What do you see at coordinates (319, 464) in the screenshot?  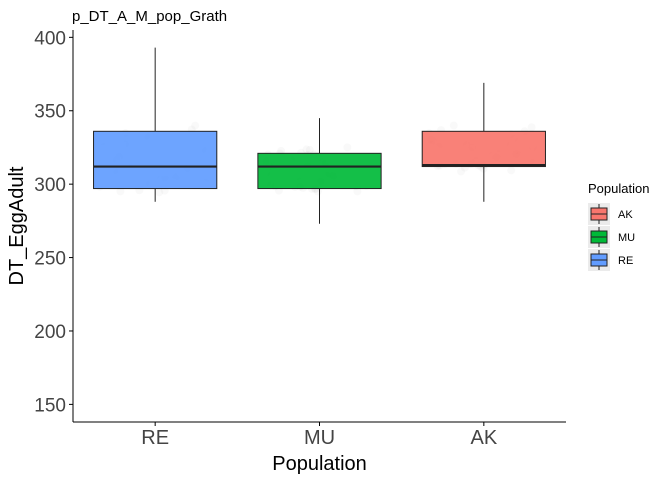 I see `x-axis-label: Population` at bounding box center [319, 464].